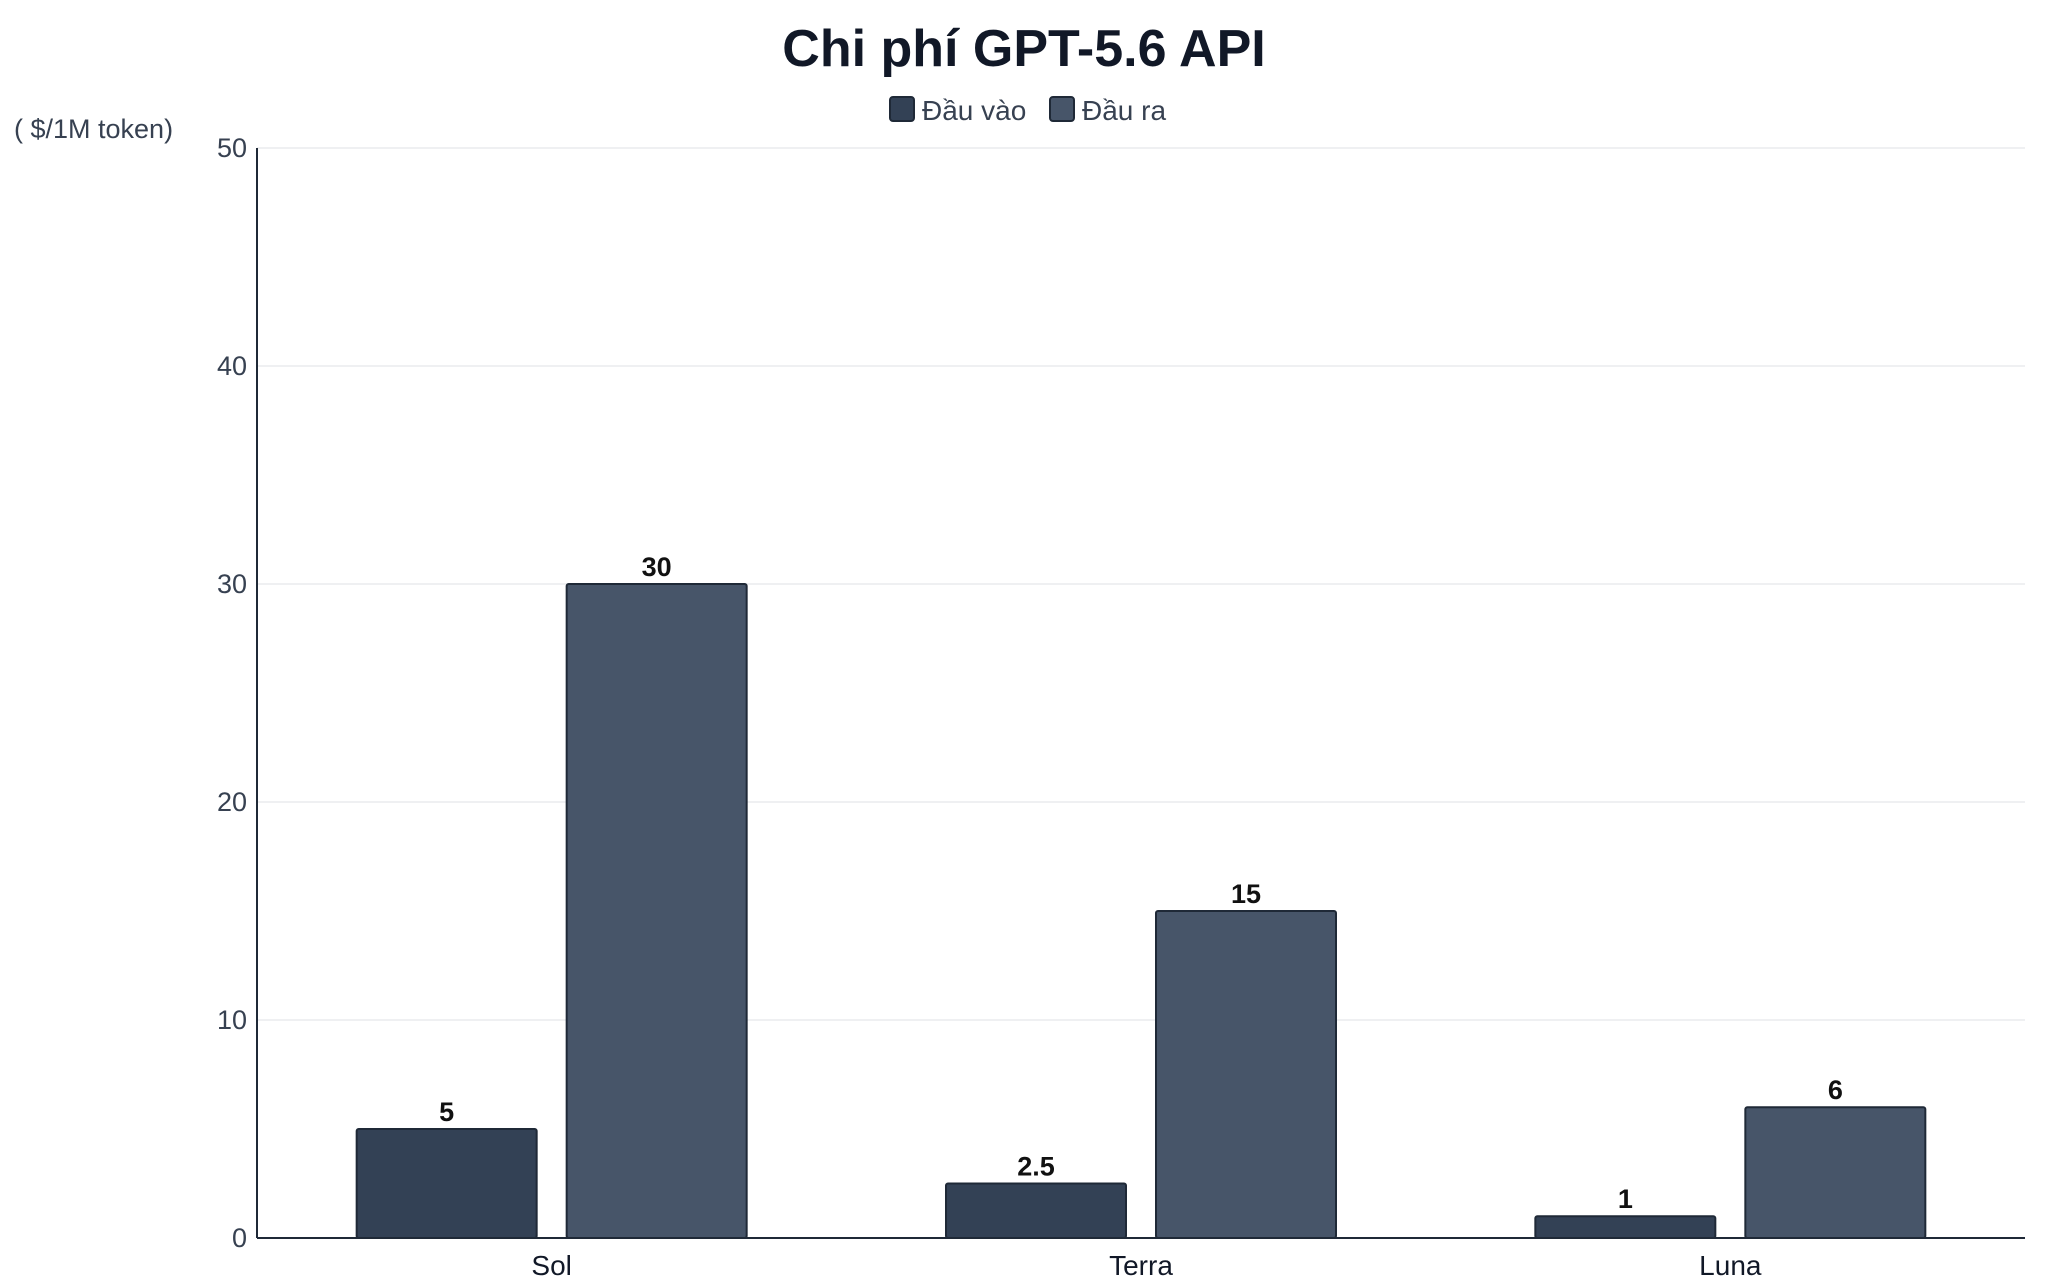 This screenshot has height=1280, width=2048. Describe the element at coordinates (232, 148) in the screenshot. I see `y-tick-label: 50` at that location.